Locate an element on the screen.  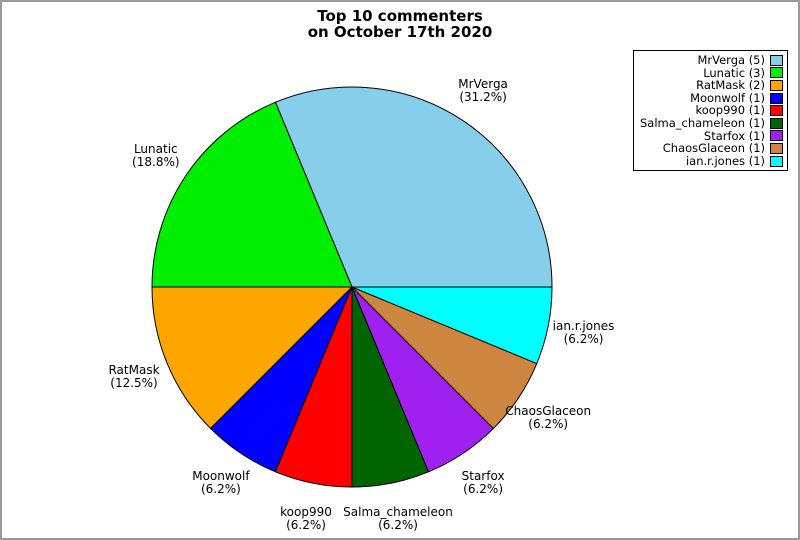
legend-row-starfox-1-: Starfox (1) is located at coordinates (711, 135).